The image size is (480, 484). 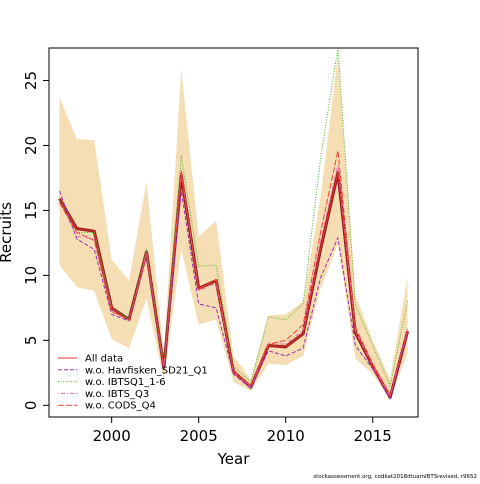 I want to click on y-tick-label: 15, so click(x=31, y=210).